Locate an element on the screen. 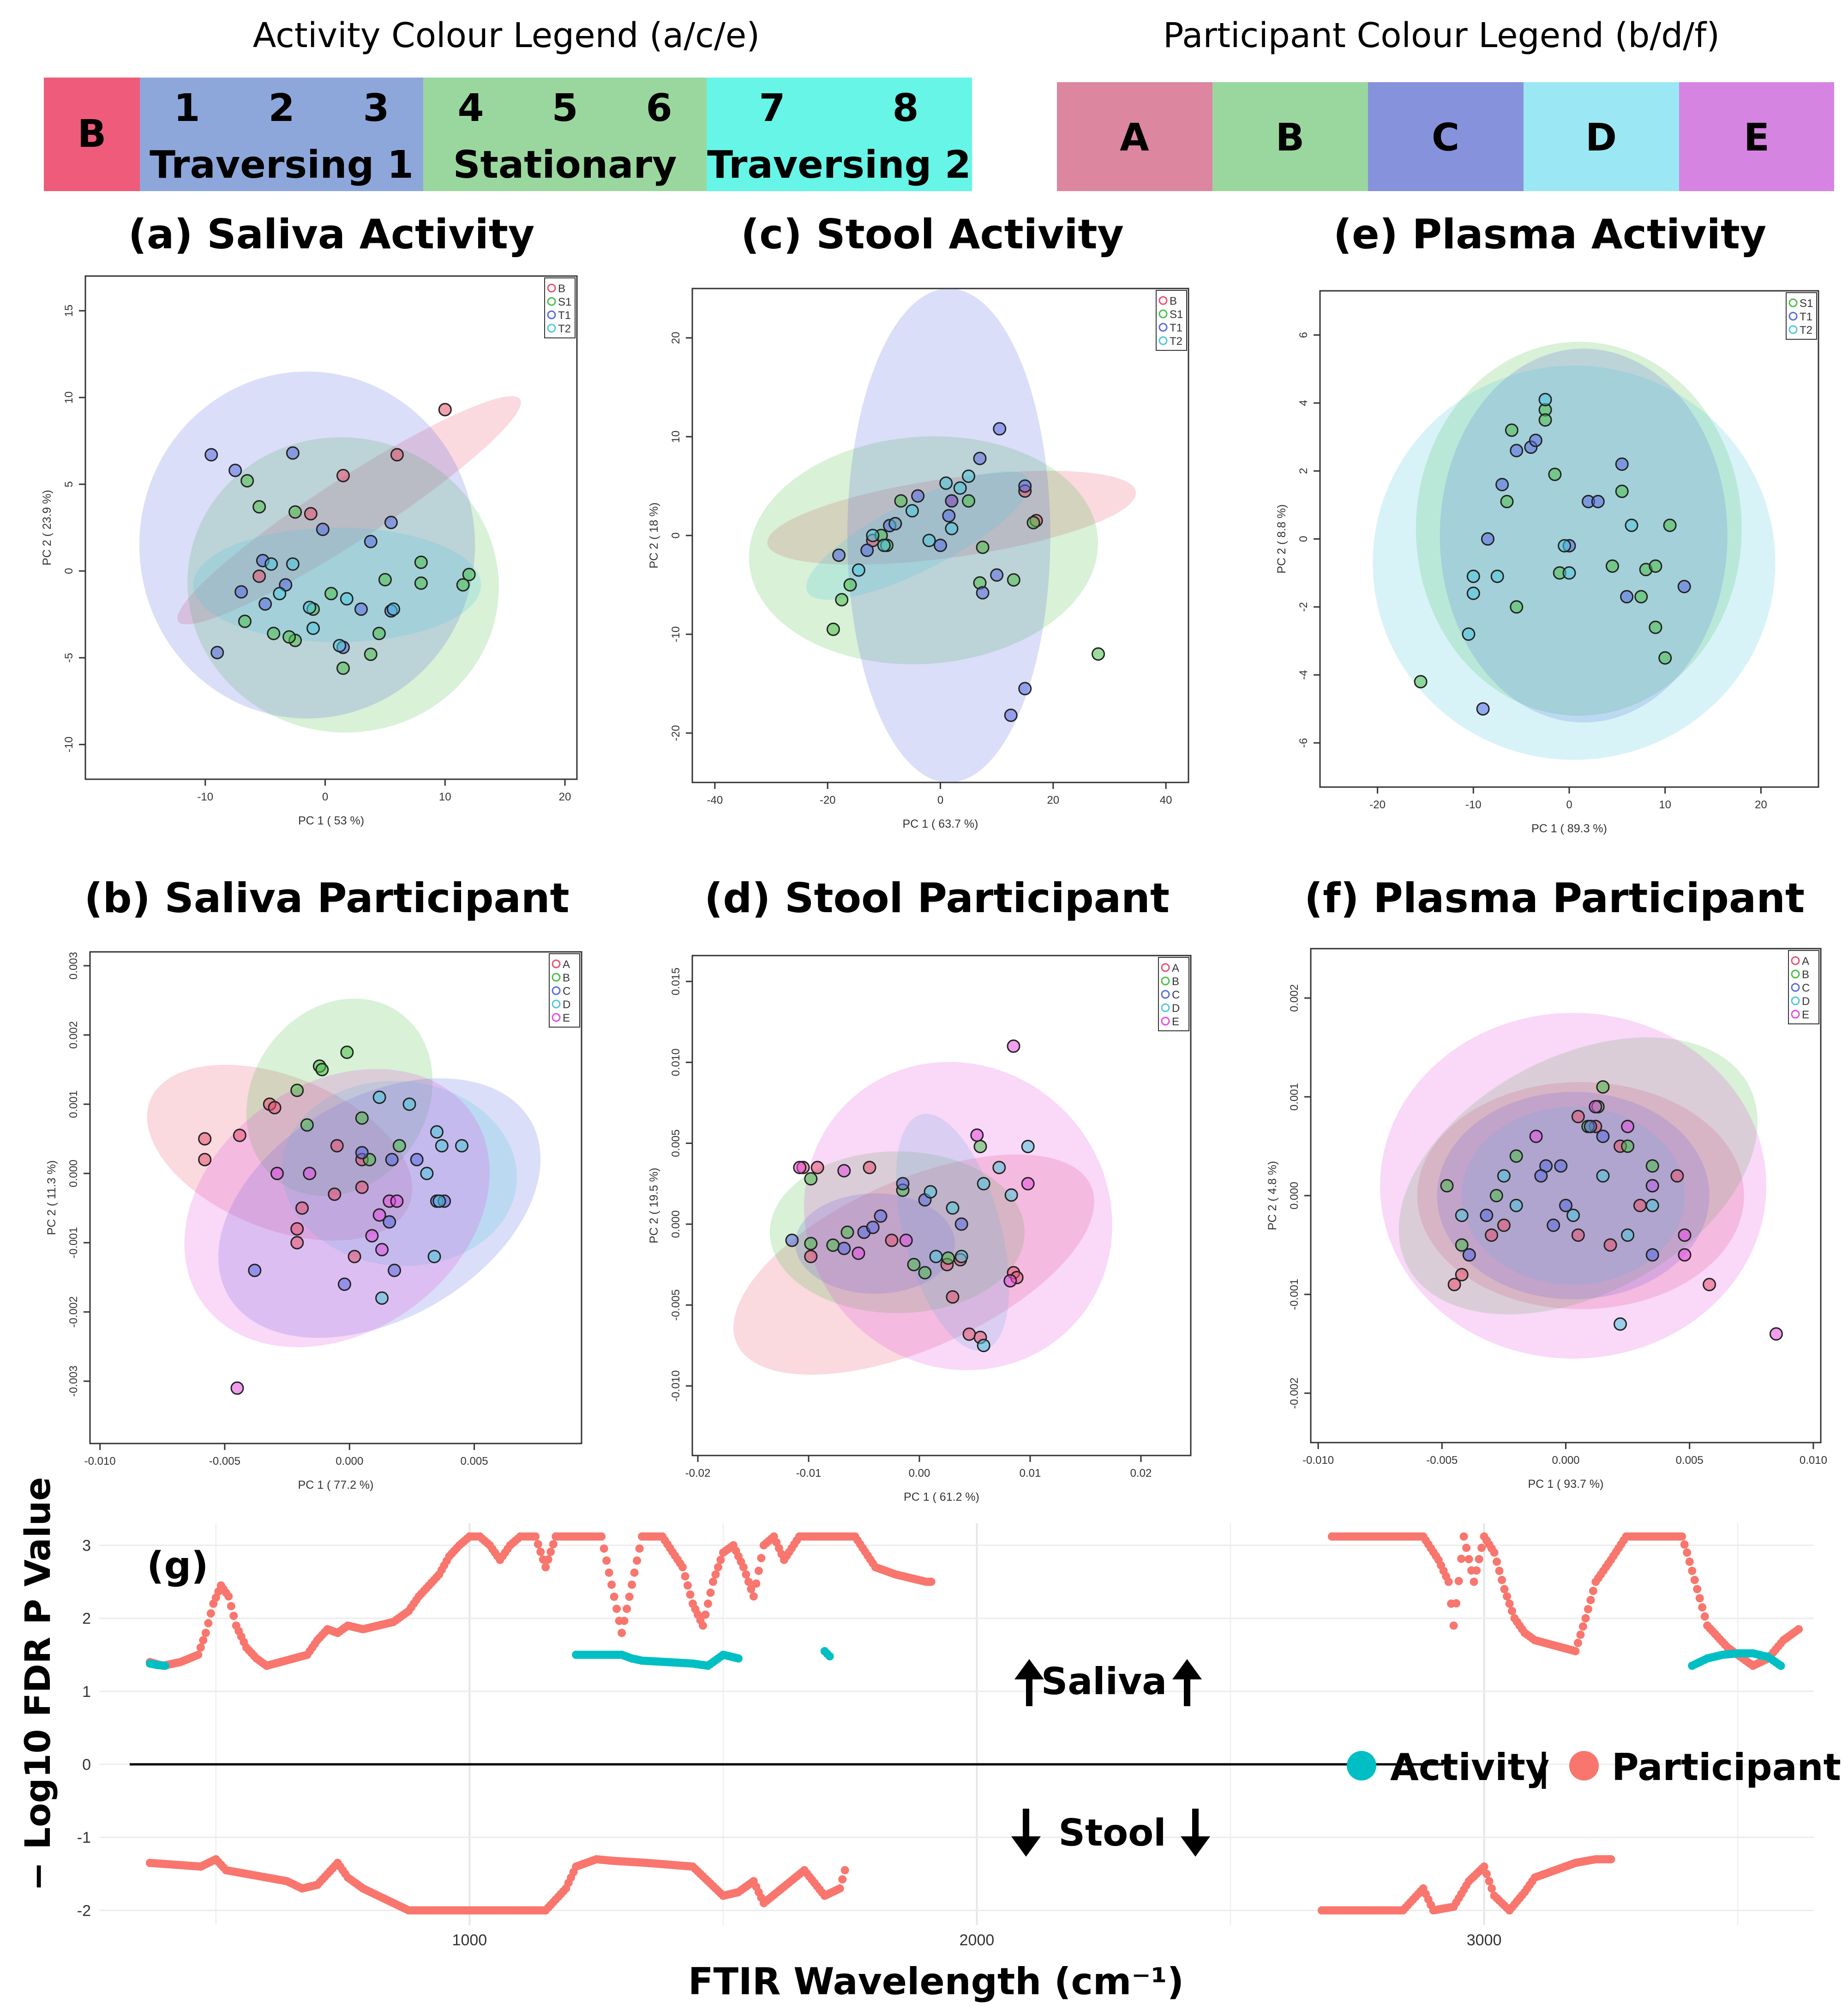 This screenshot has height=2015, width=1848. panel-title-e: (e) Plasma Activity is located at coordinates (1549, 235).